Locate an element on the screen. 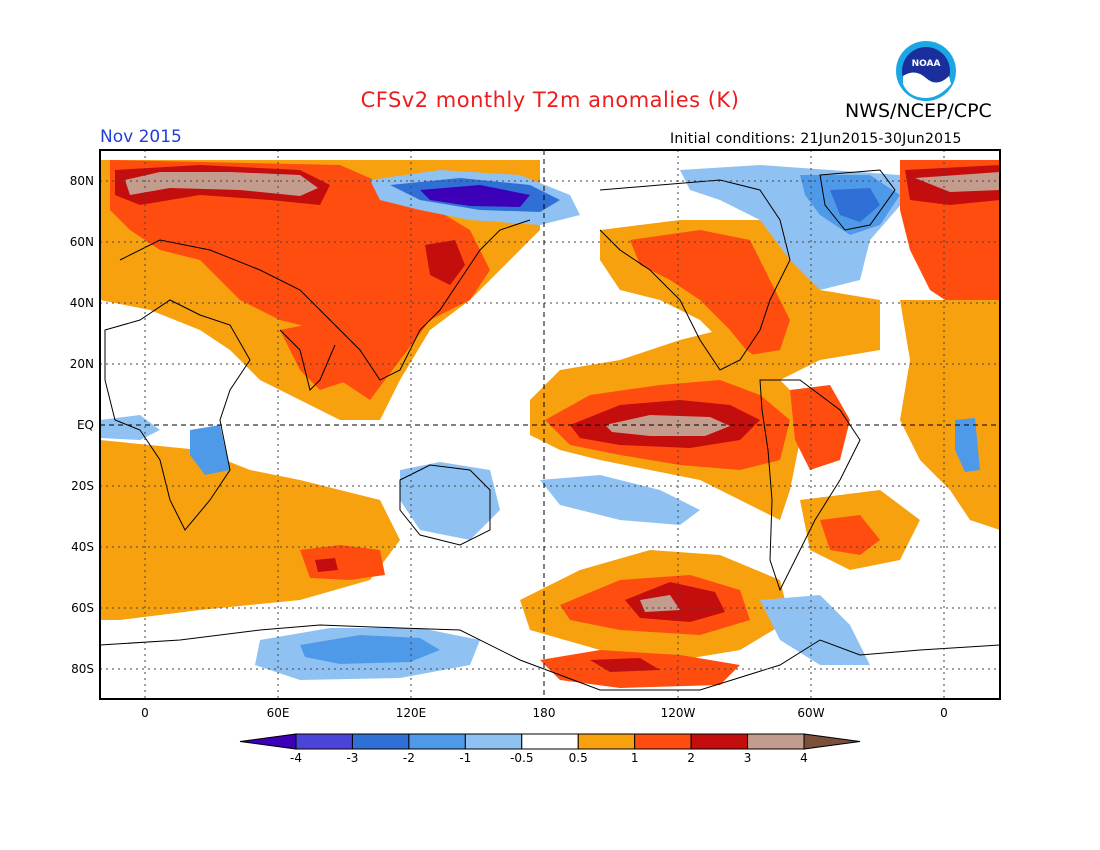  europe-asia-coast is located at coordinates (325, 300).